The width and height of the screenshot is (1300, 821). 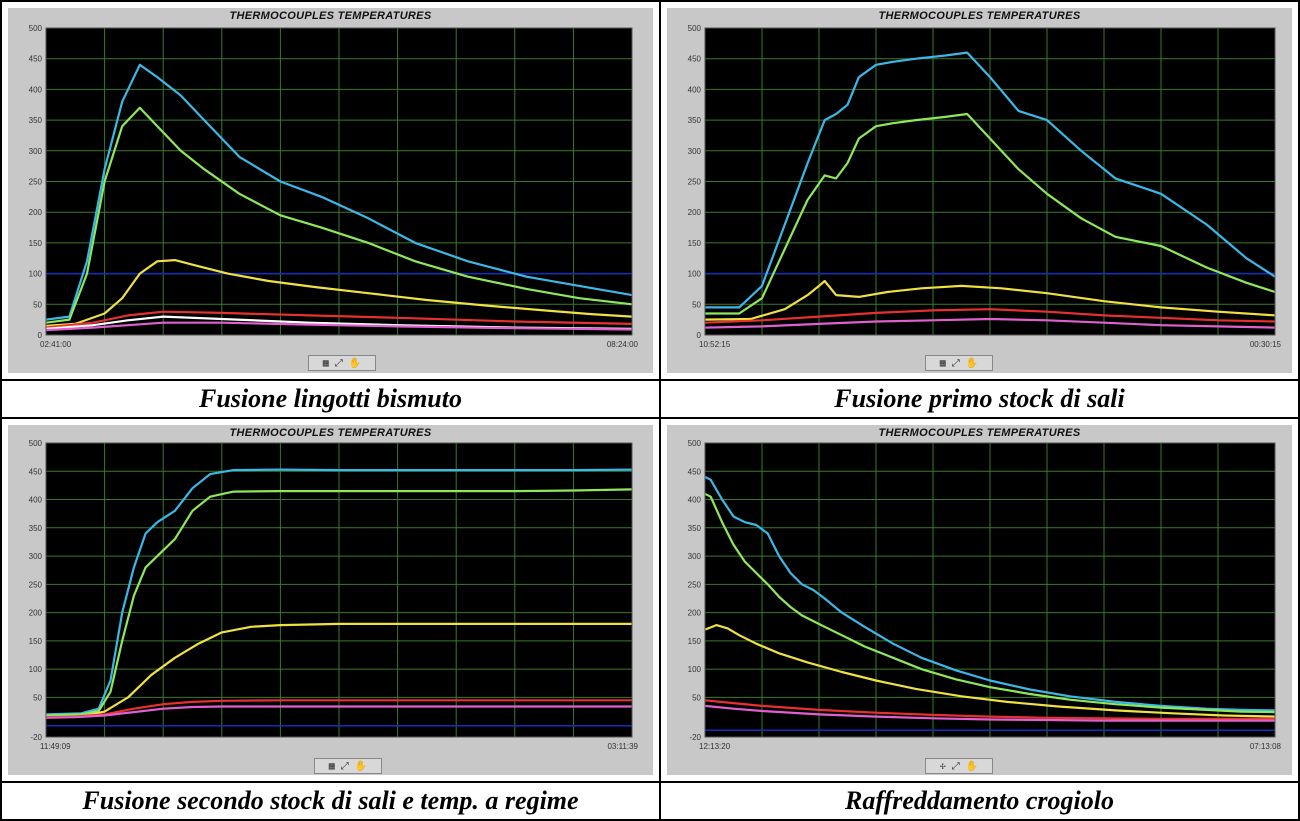 I want to click on graph-palette-control: ✢ ⤢ ✋, so click(x=959, y=766).